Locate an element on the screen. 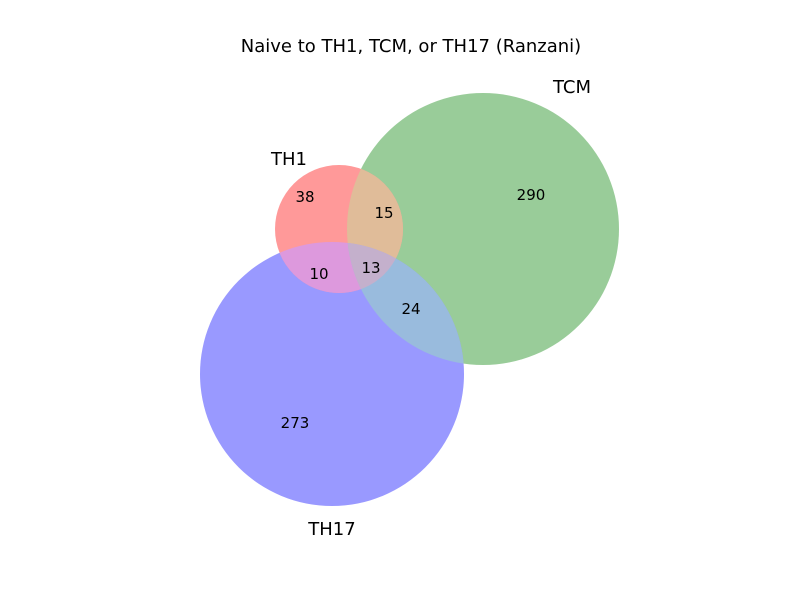 The width and height of the screenshot is (800, 600). tcm-th17-overlap is located at coordinates (405, 303).